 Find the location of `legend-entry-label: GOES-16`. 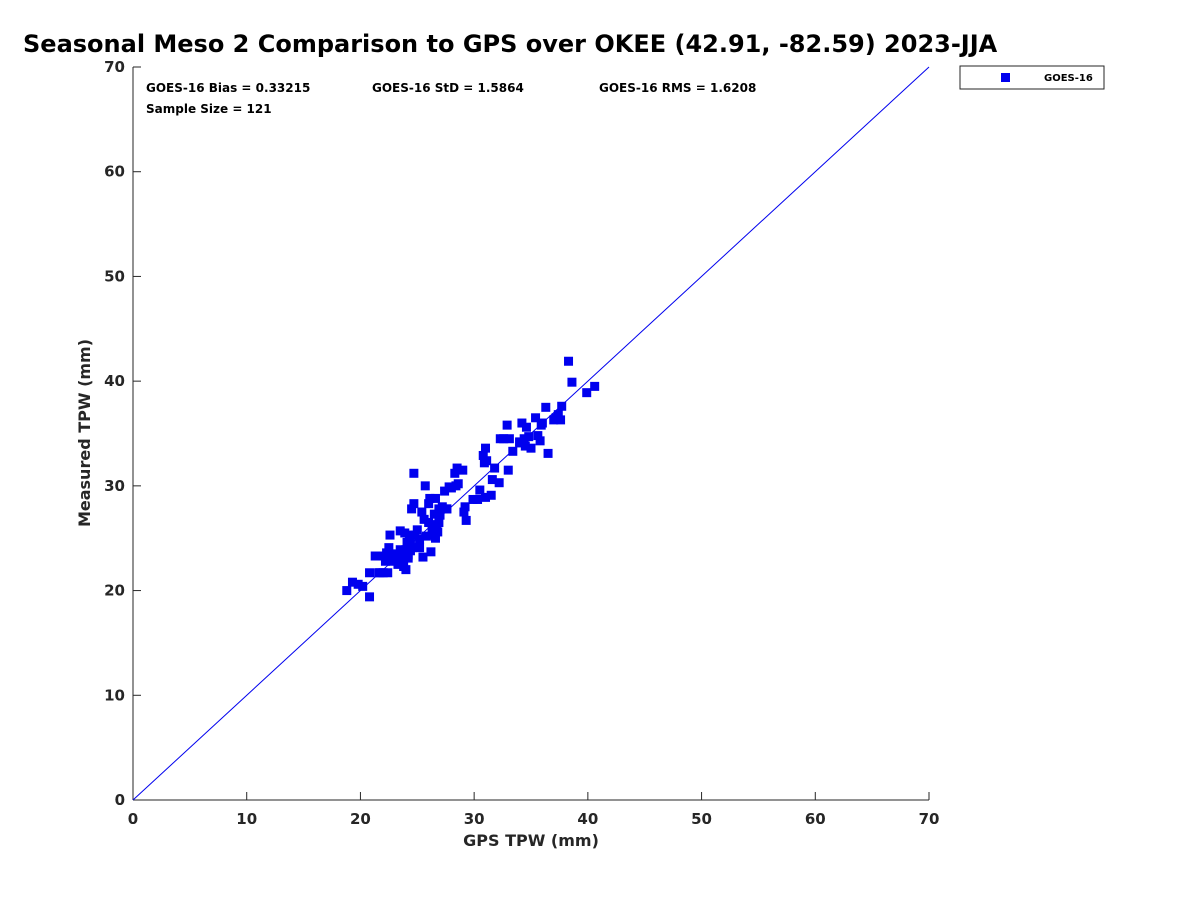

legend-entry-label: GOES-16 is located at coordinates (1068, 78).